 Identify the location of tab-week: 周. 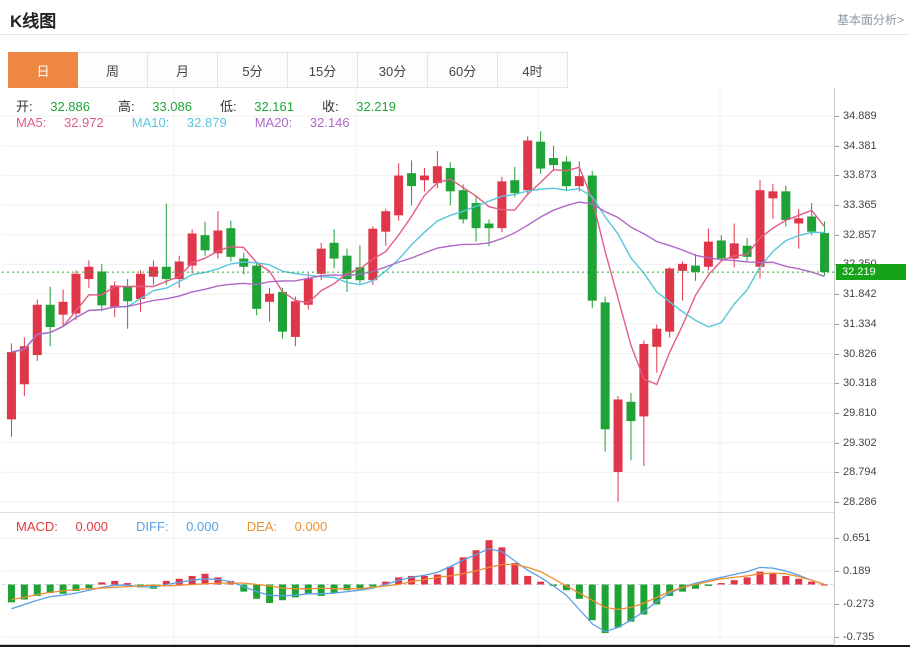
(113, 70).